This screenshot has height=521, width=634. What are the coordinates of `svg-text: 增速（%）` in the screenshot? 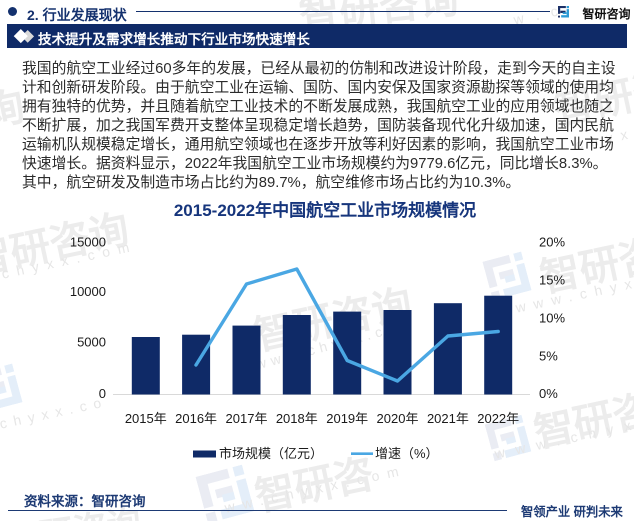 It's located at (407, 453).